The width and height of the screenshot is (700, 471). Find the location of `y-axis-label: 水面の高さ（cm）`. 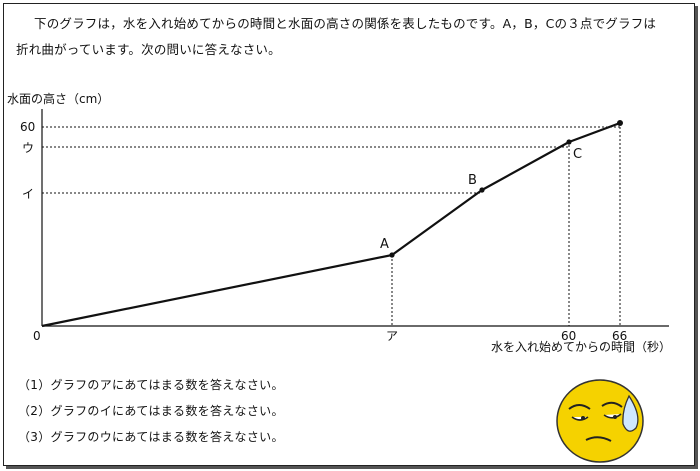

y-axis-label: 水面の高さ（cm） is located at coordinates (58, 98).